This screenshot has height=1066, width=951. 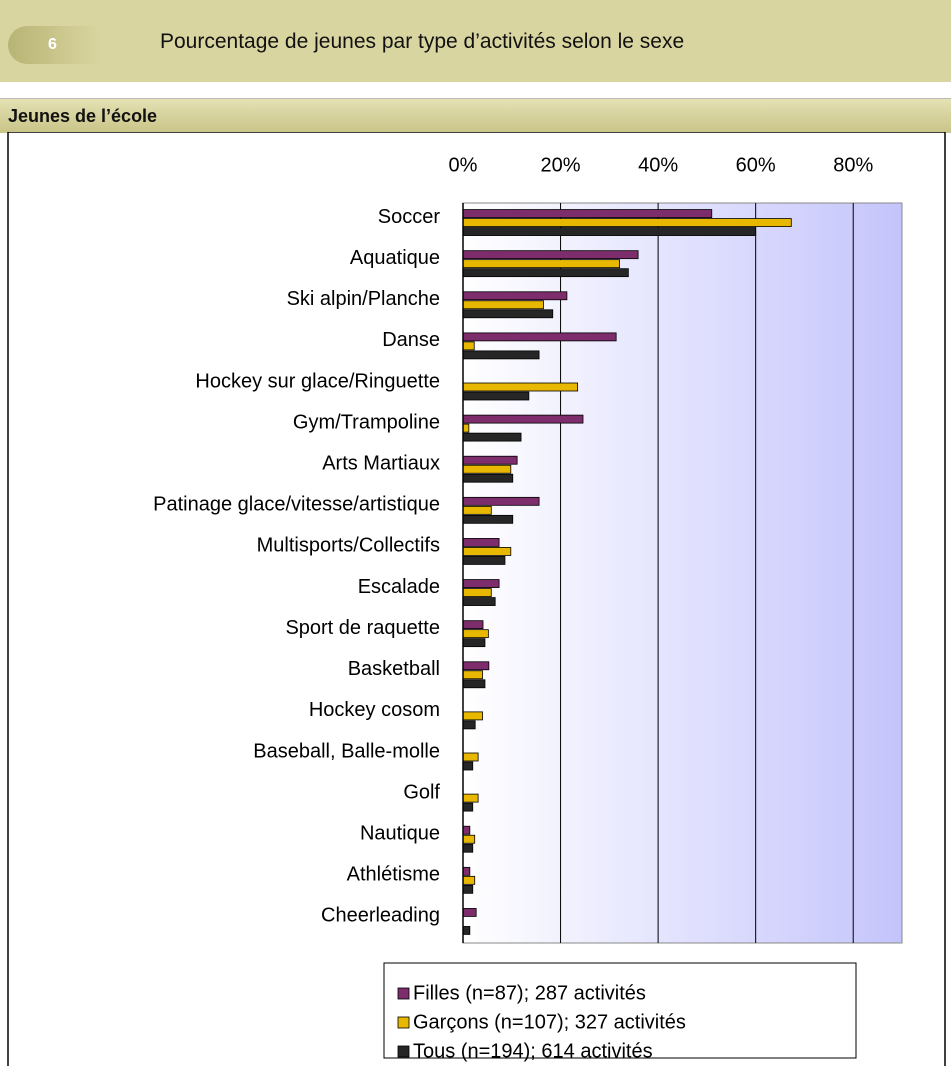 What do you see at coordinates (620, 1010) in the screenshot?
I see `legend-box` at bounding box center [620, 1010].